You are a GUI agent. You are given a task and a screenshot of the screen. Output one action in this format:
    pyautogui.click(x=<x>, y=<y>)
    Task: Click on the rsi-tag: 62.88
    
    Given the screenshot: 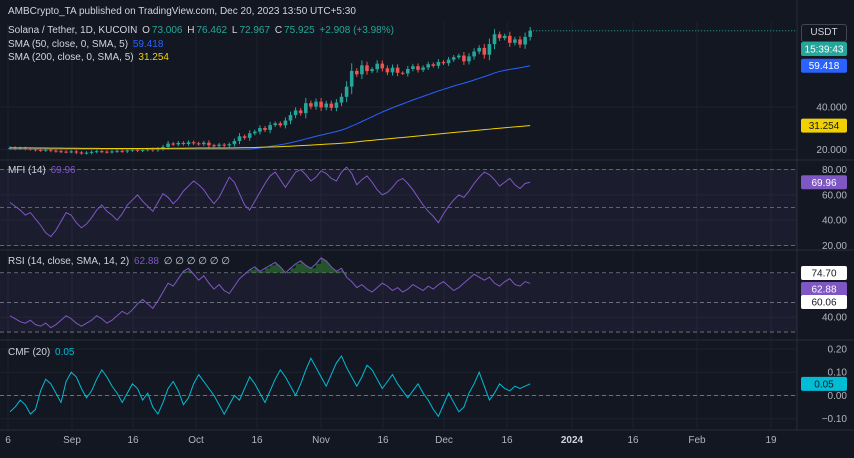 What is the action you would take?
    pyautogui.click(x=823, y=290)
    